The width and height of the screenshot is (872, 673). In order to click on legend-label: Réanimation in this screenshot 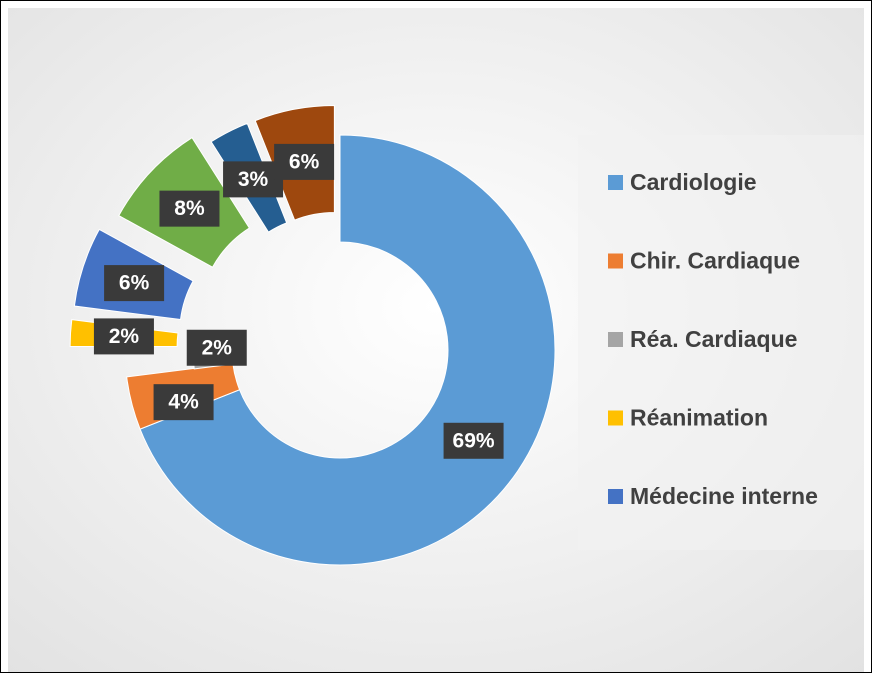, I will do `click(699, 418)`.